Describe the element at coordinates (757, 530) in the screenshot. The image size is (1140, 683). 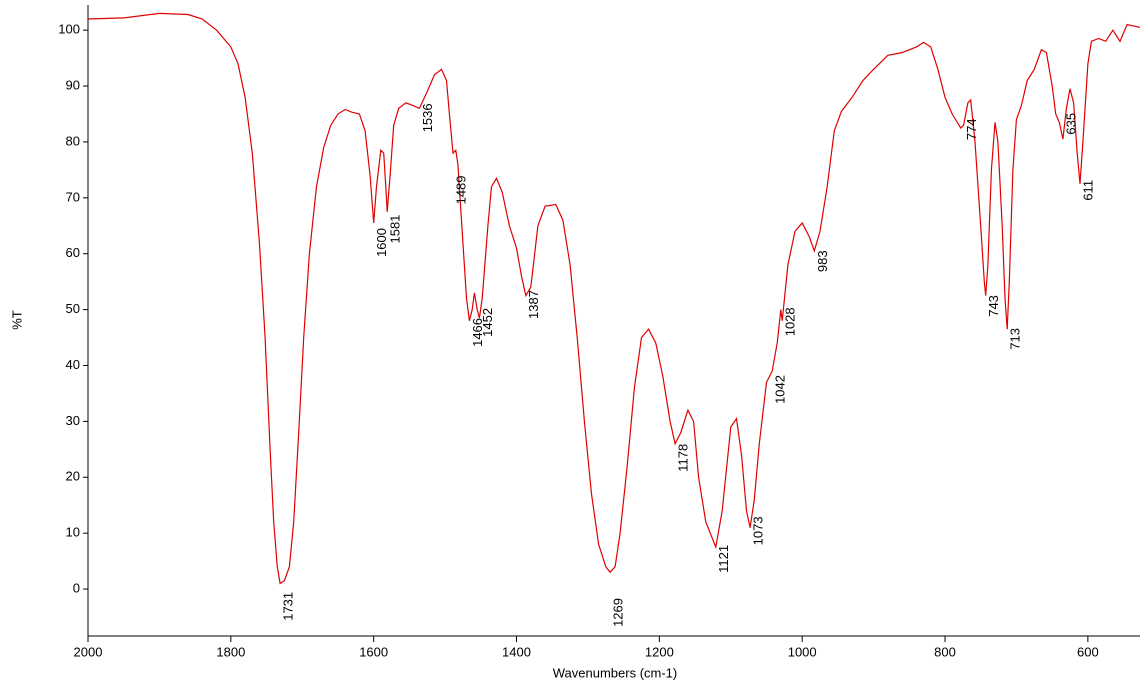
I see `peak-label: 1073` at that location.